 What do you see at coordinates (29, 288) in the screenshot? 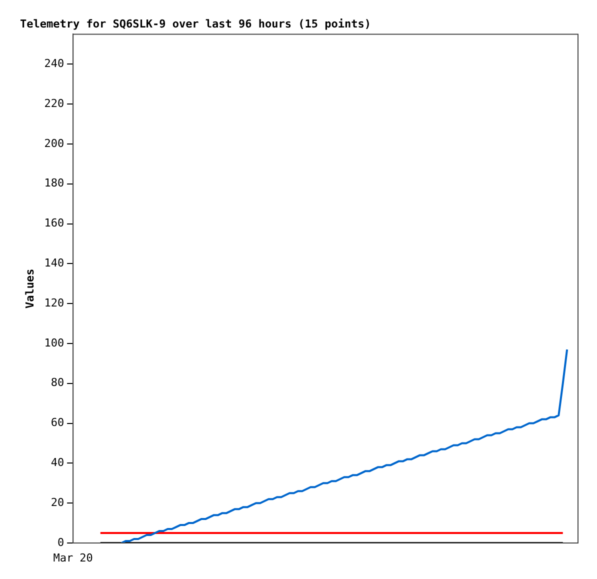
I see `y-axis-title: Values` at bounding box center [29, 288].